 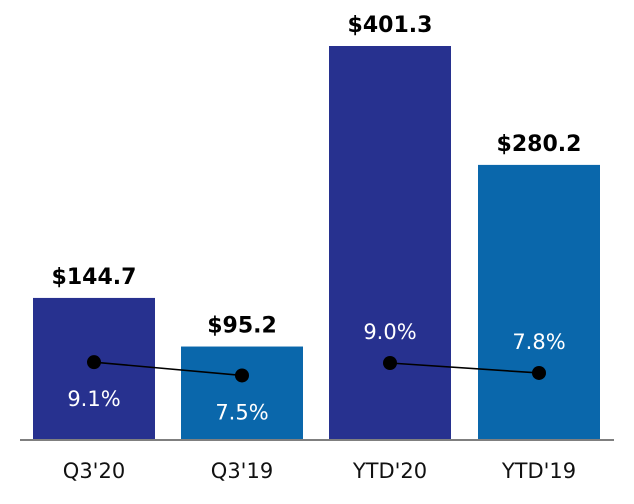 I want to click on margin-label-1: 7.5%, so click(x=241, y=412).